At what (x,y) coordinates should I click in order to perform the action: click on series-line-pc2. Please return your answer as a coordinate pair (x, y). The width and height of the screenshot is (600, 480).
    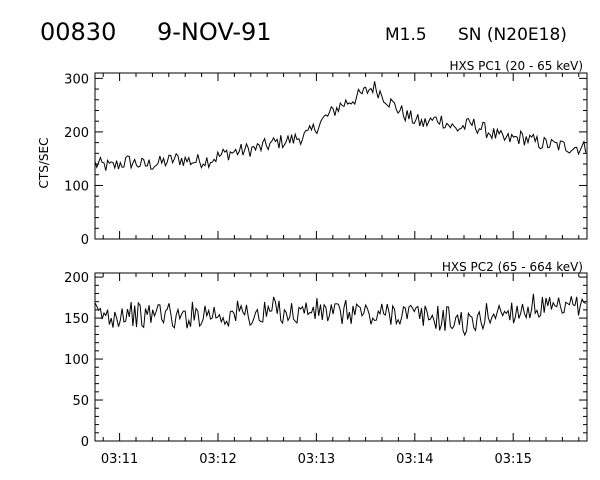
    Looking at the image, I should click on (340, 315).